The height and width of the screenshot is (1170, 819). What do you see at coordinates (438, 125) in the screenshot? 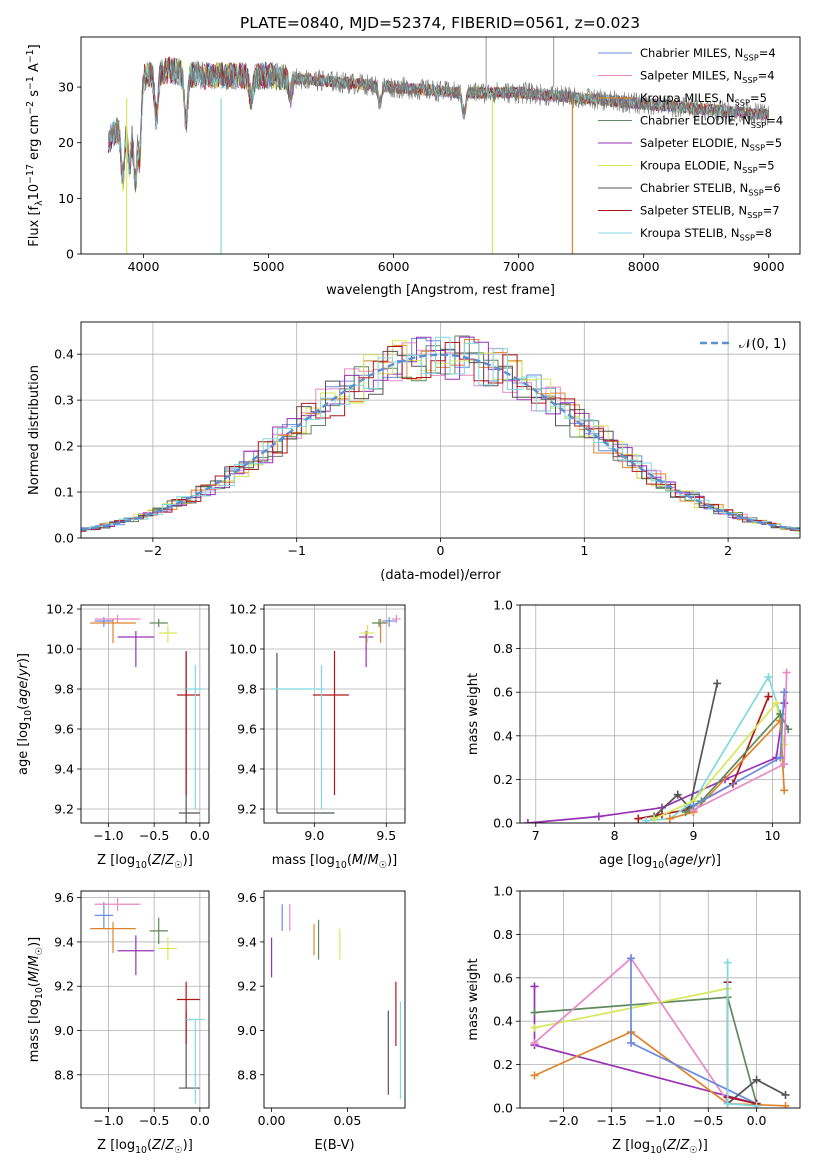
I see `observed-spectrum` at bounding box center [438, 125].